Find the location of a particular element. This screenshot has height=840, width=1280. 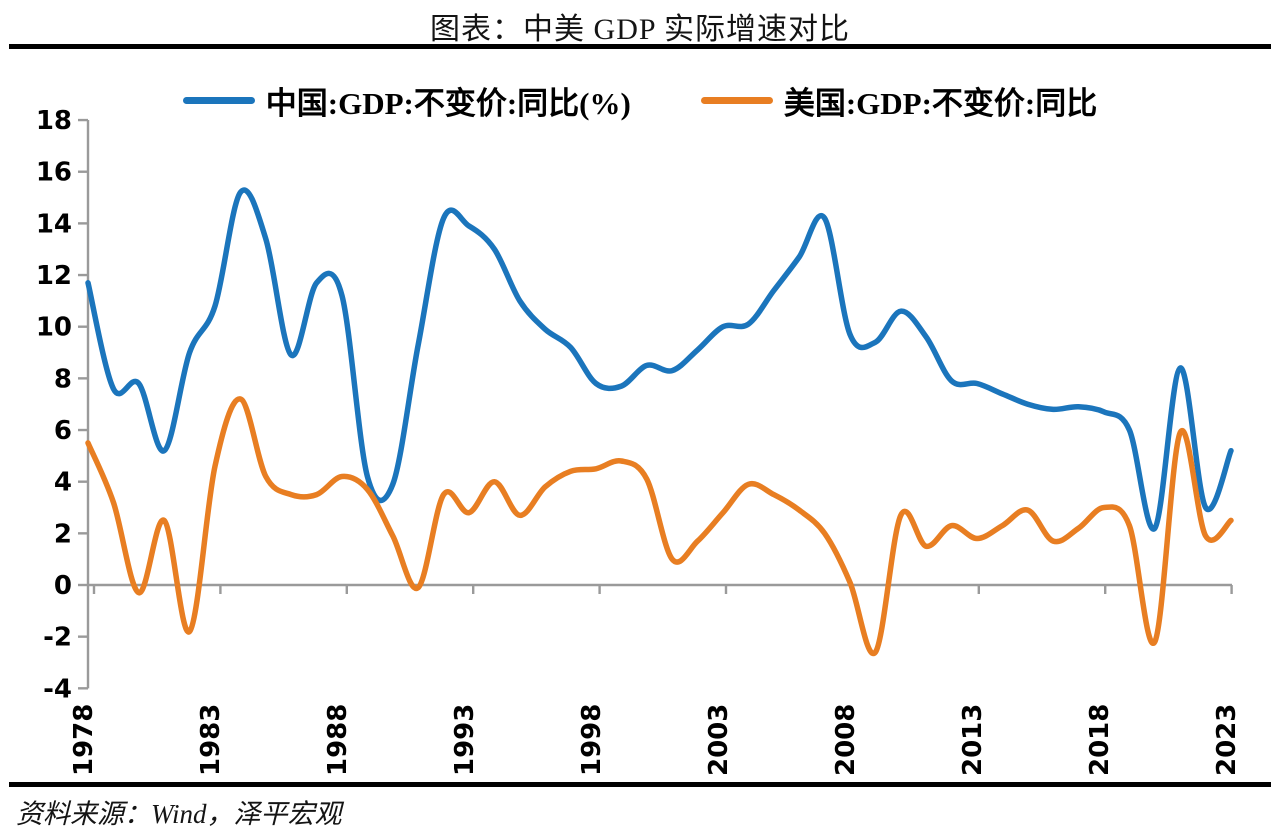

x-tick-label: 1998 is located at coordinates (592, 740).